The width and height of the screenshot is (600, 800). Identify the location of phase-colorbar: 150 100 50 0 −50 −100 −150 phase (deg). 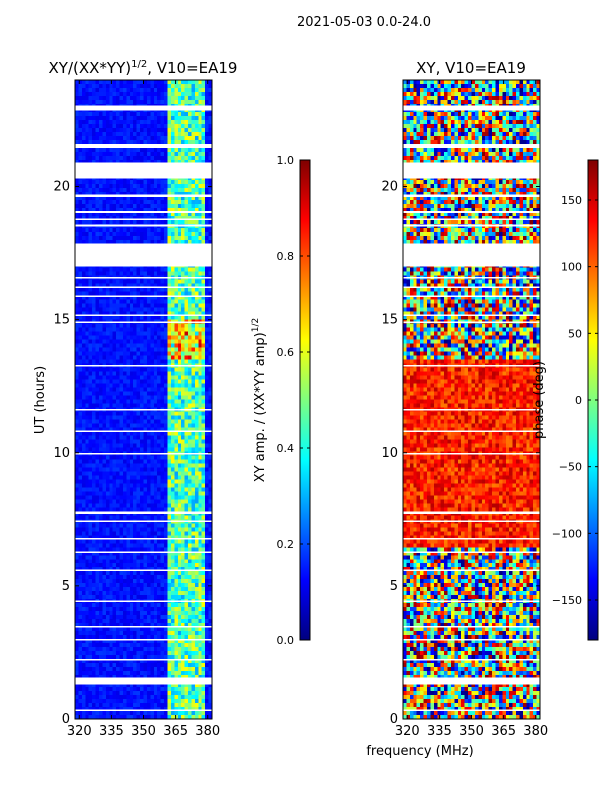
(565, 400).